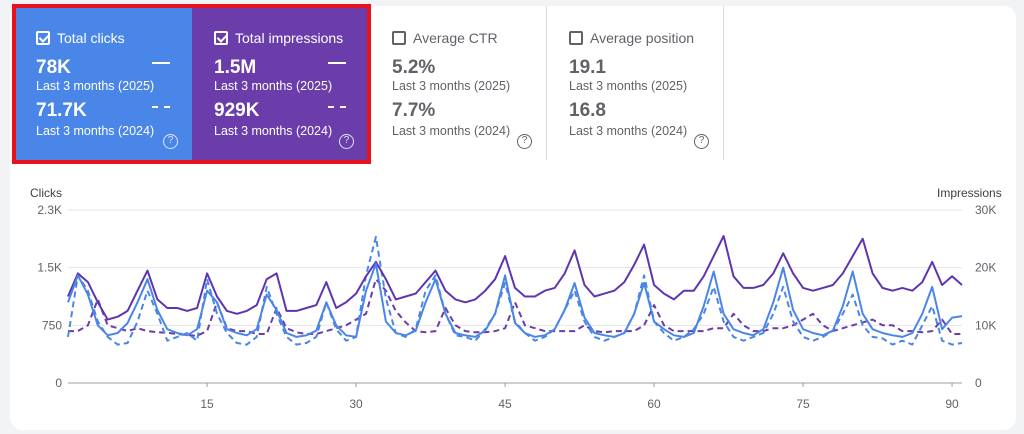 The image size is (1024, 434). What do you see at coordinates (414, 67) in the screenshot?
I see `ctr-current-value: 5.2%` at bounding box center [414, 67].